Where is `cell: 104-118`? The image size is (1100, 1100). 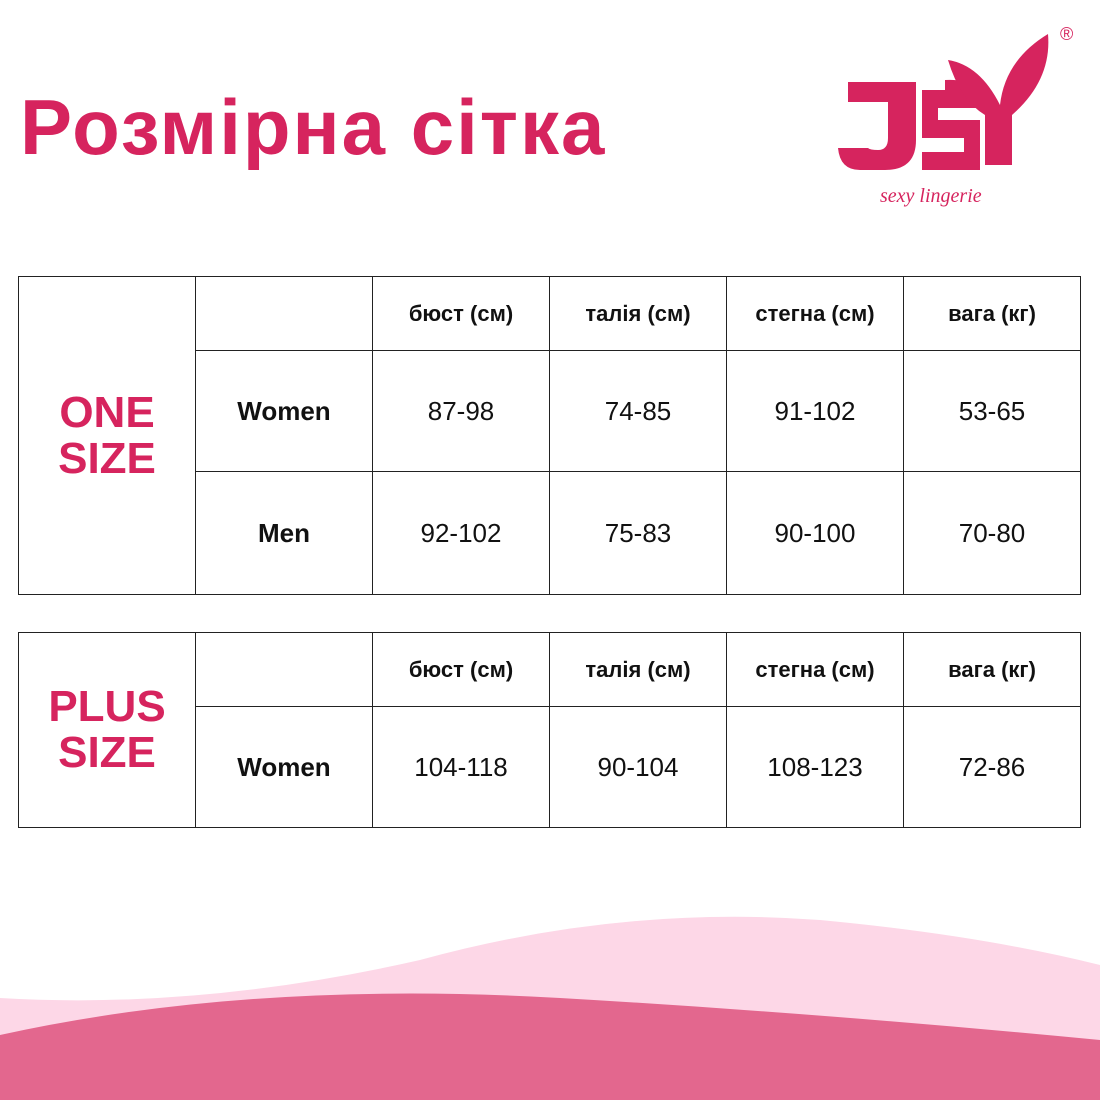 cell: 104-118 is located at coordinates (461, 767).